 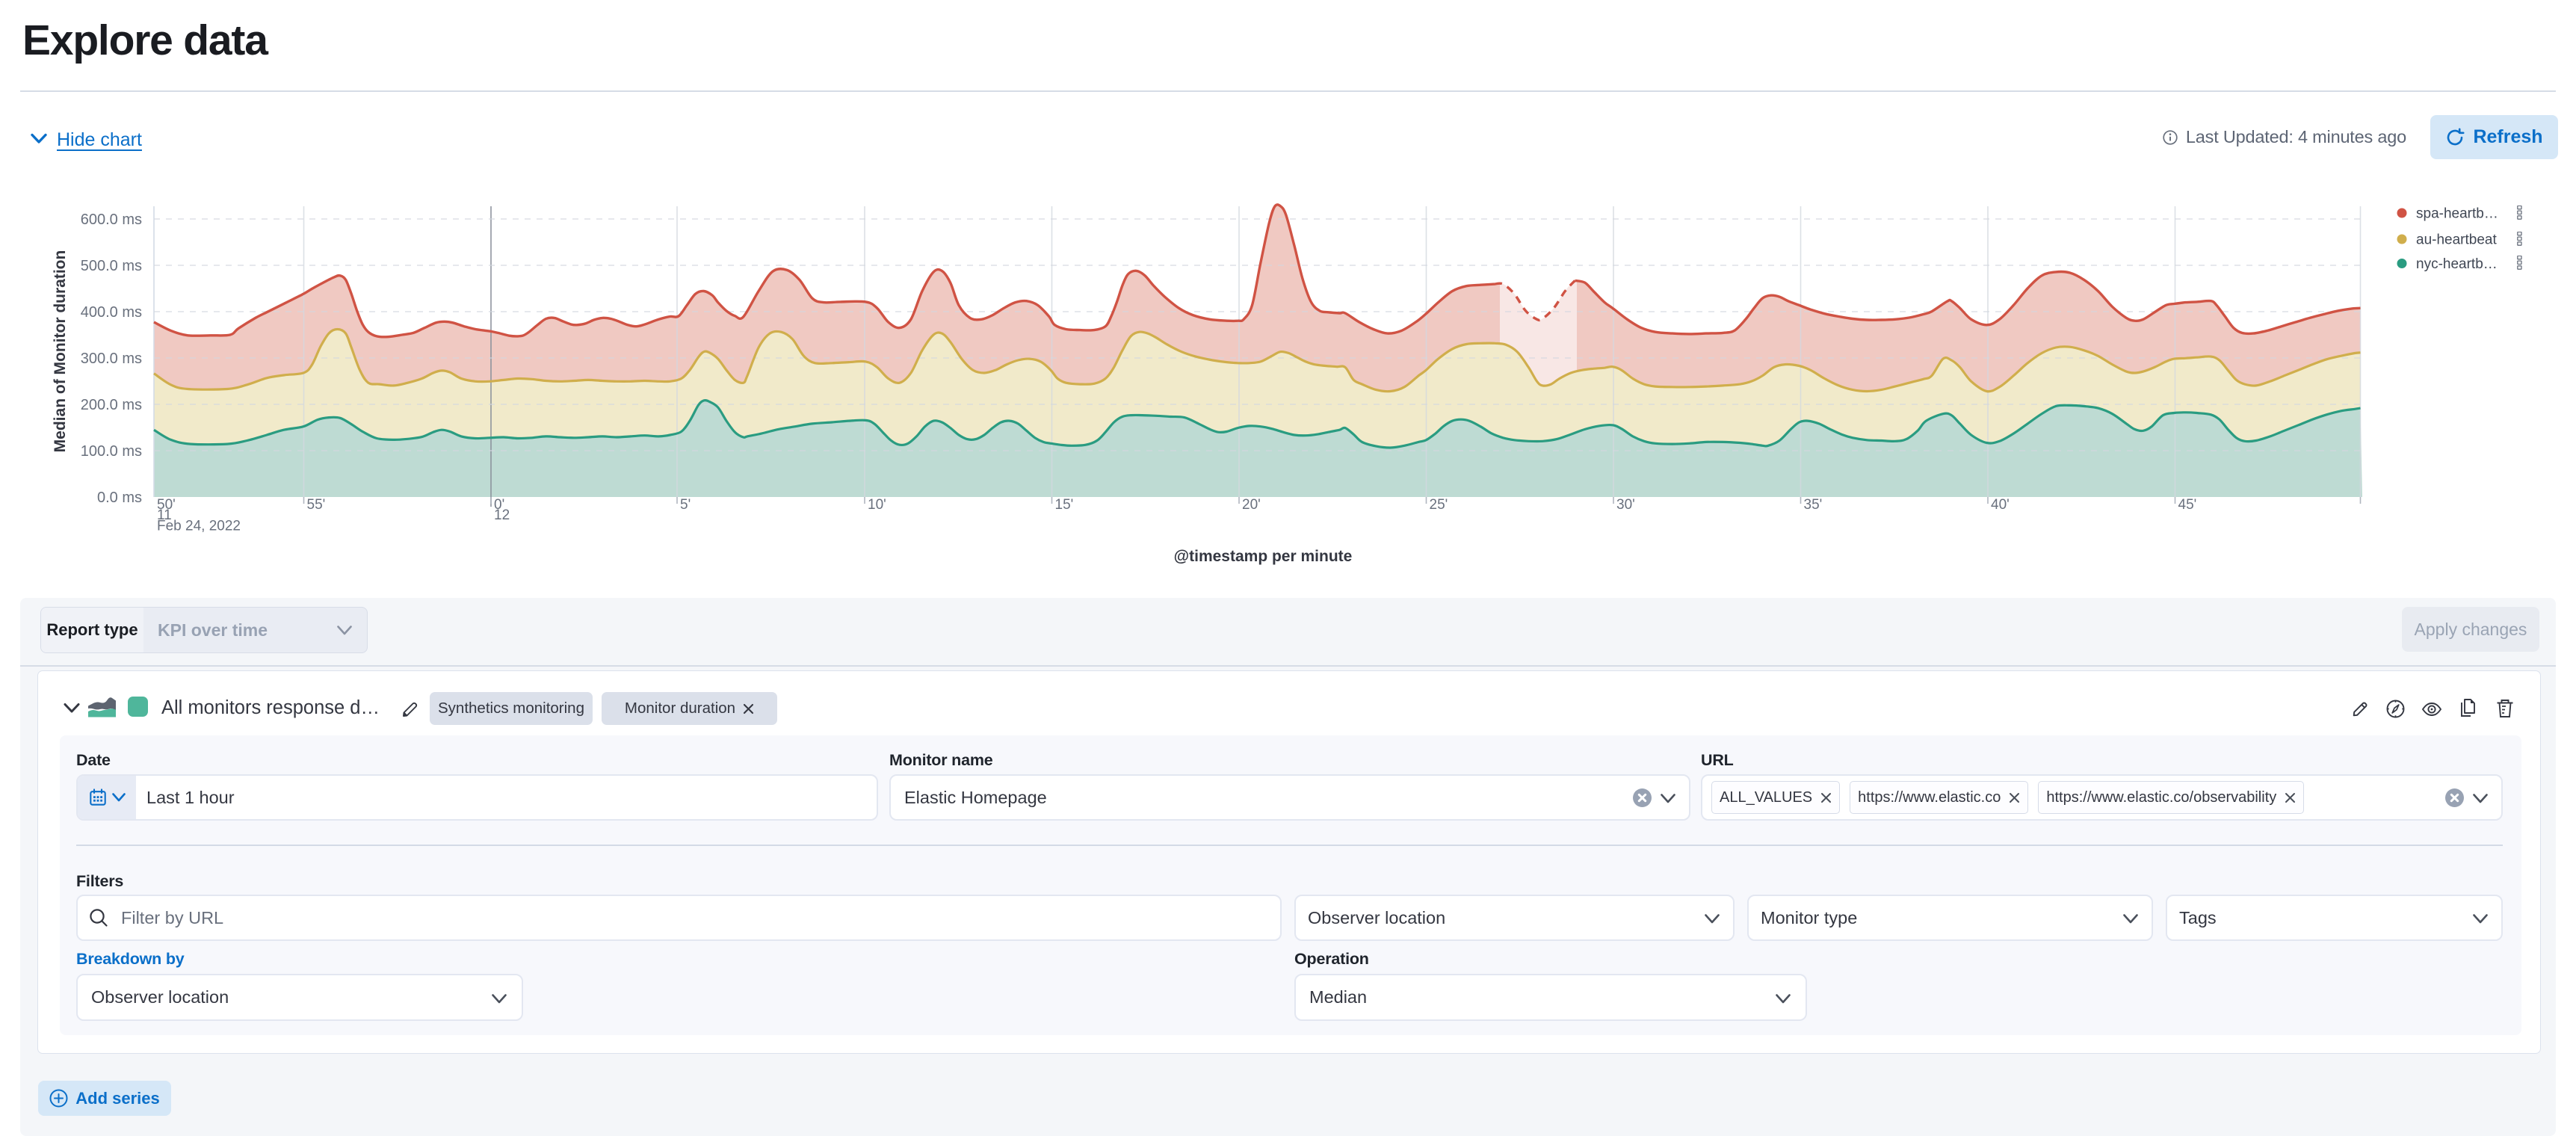 I want to click on svg-text: 500.0 ms, so click(x=111, y=266).